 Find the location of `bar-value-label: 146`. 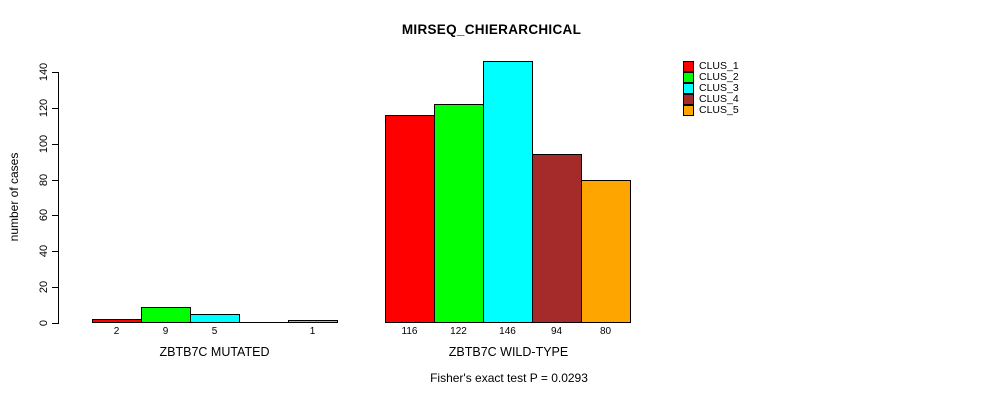

bar-value-label: 146 is located at coordinates (507, 331).